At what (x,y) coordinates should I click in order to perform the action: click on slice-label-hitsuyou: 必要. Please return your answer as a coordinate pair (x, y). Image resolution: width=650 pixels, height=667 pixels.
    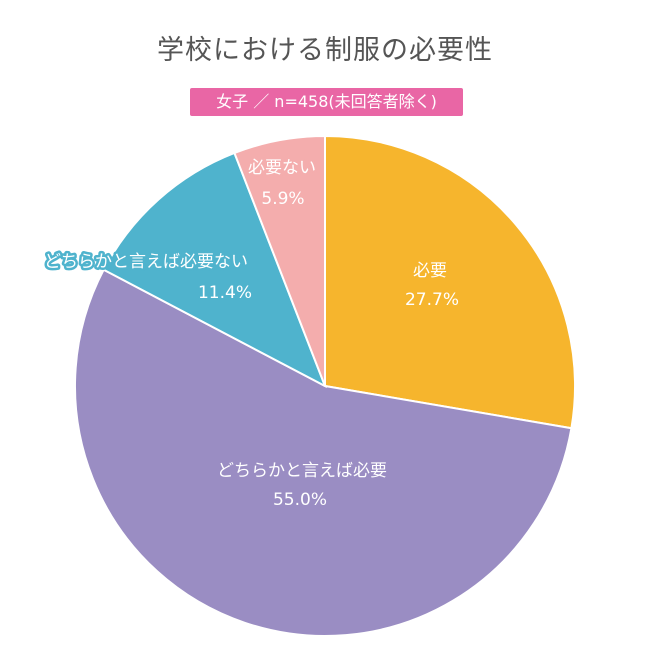
    Looking at the image, I should click on (430, 271).